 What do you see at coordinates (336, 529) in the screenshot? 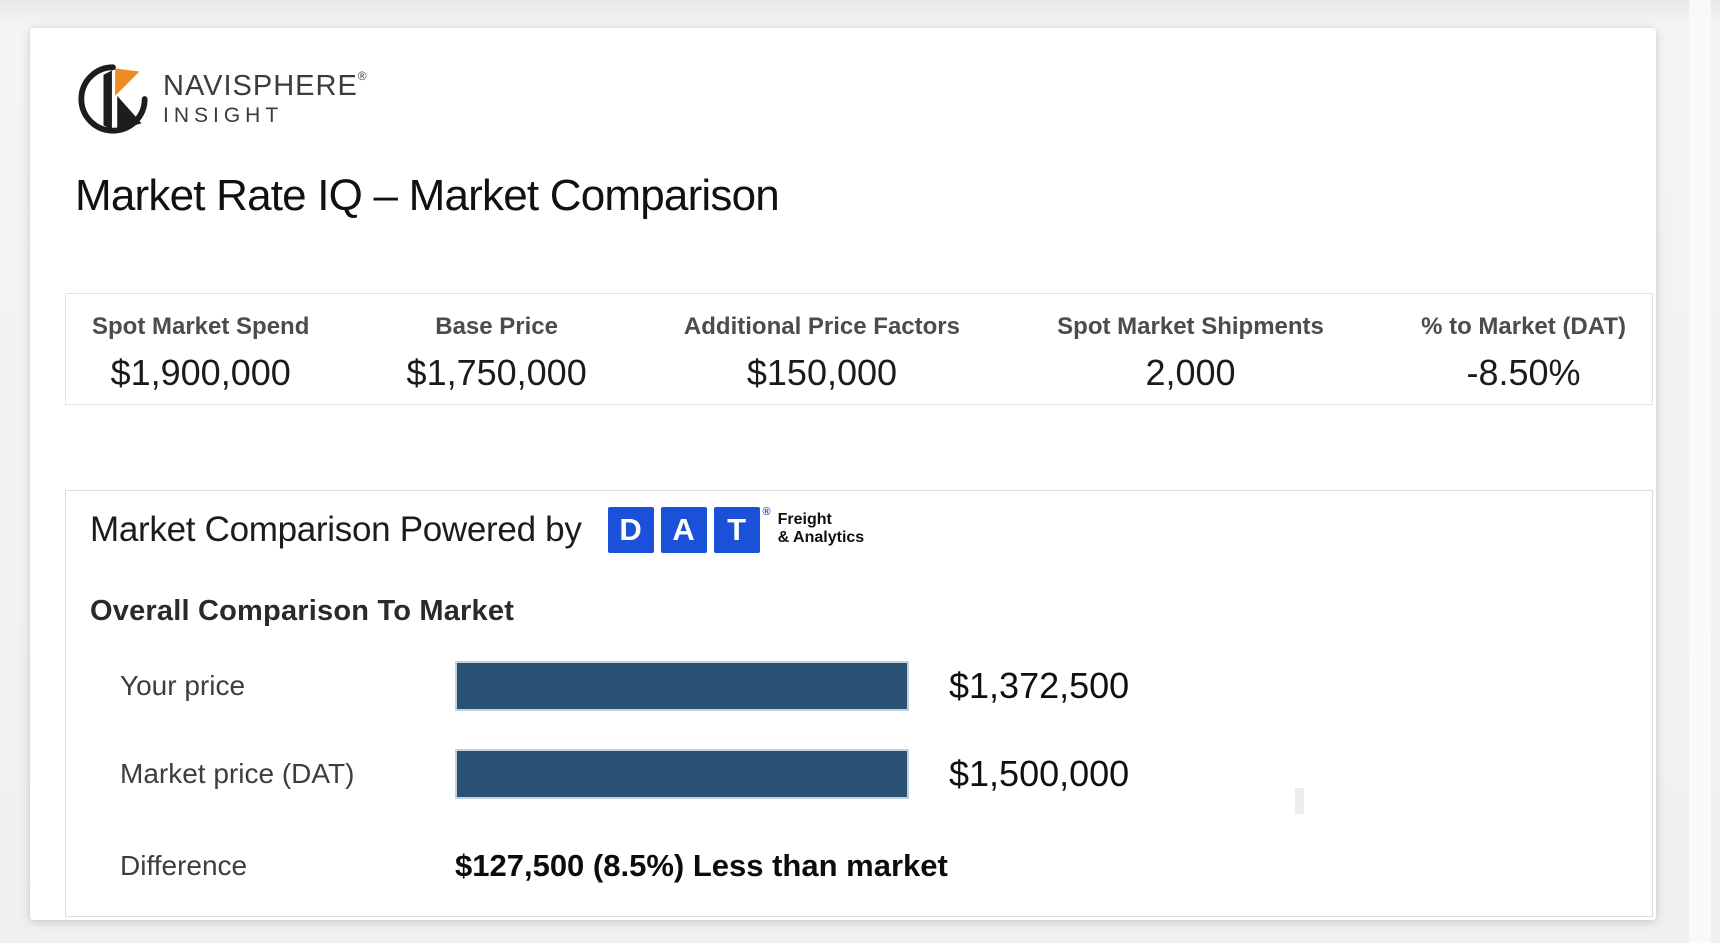
I see `card-title: Market Comparison Powered by` at bounding box center [336, 529].